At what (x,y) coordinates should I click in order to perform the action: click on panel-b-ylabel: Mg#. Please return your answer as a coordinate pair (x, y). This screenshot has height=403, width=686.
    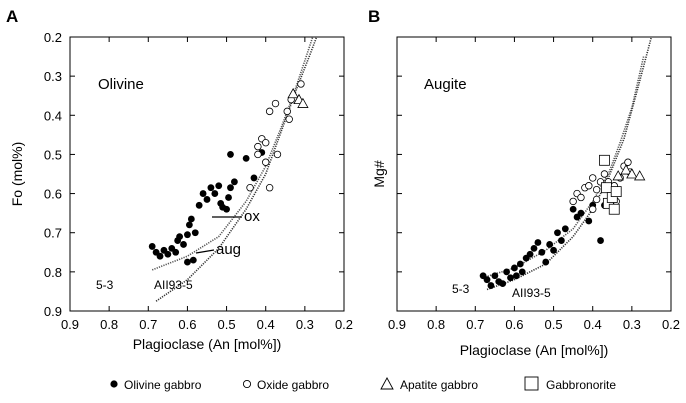
    Looking at the image, I should click on (379, 173).